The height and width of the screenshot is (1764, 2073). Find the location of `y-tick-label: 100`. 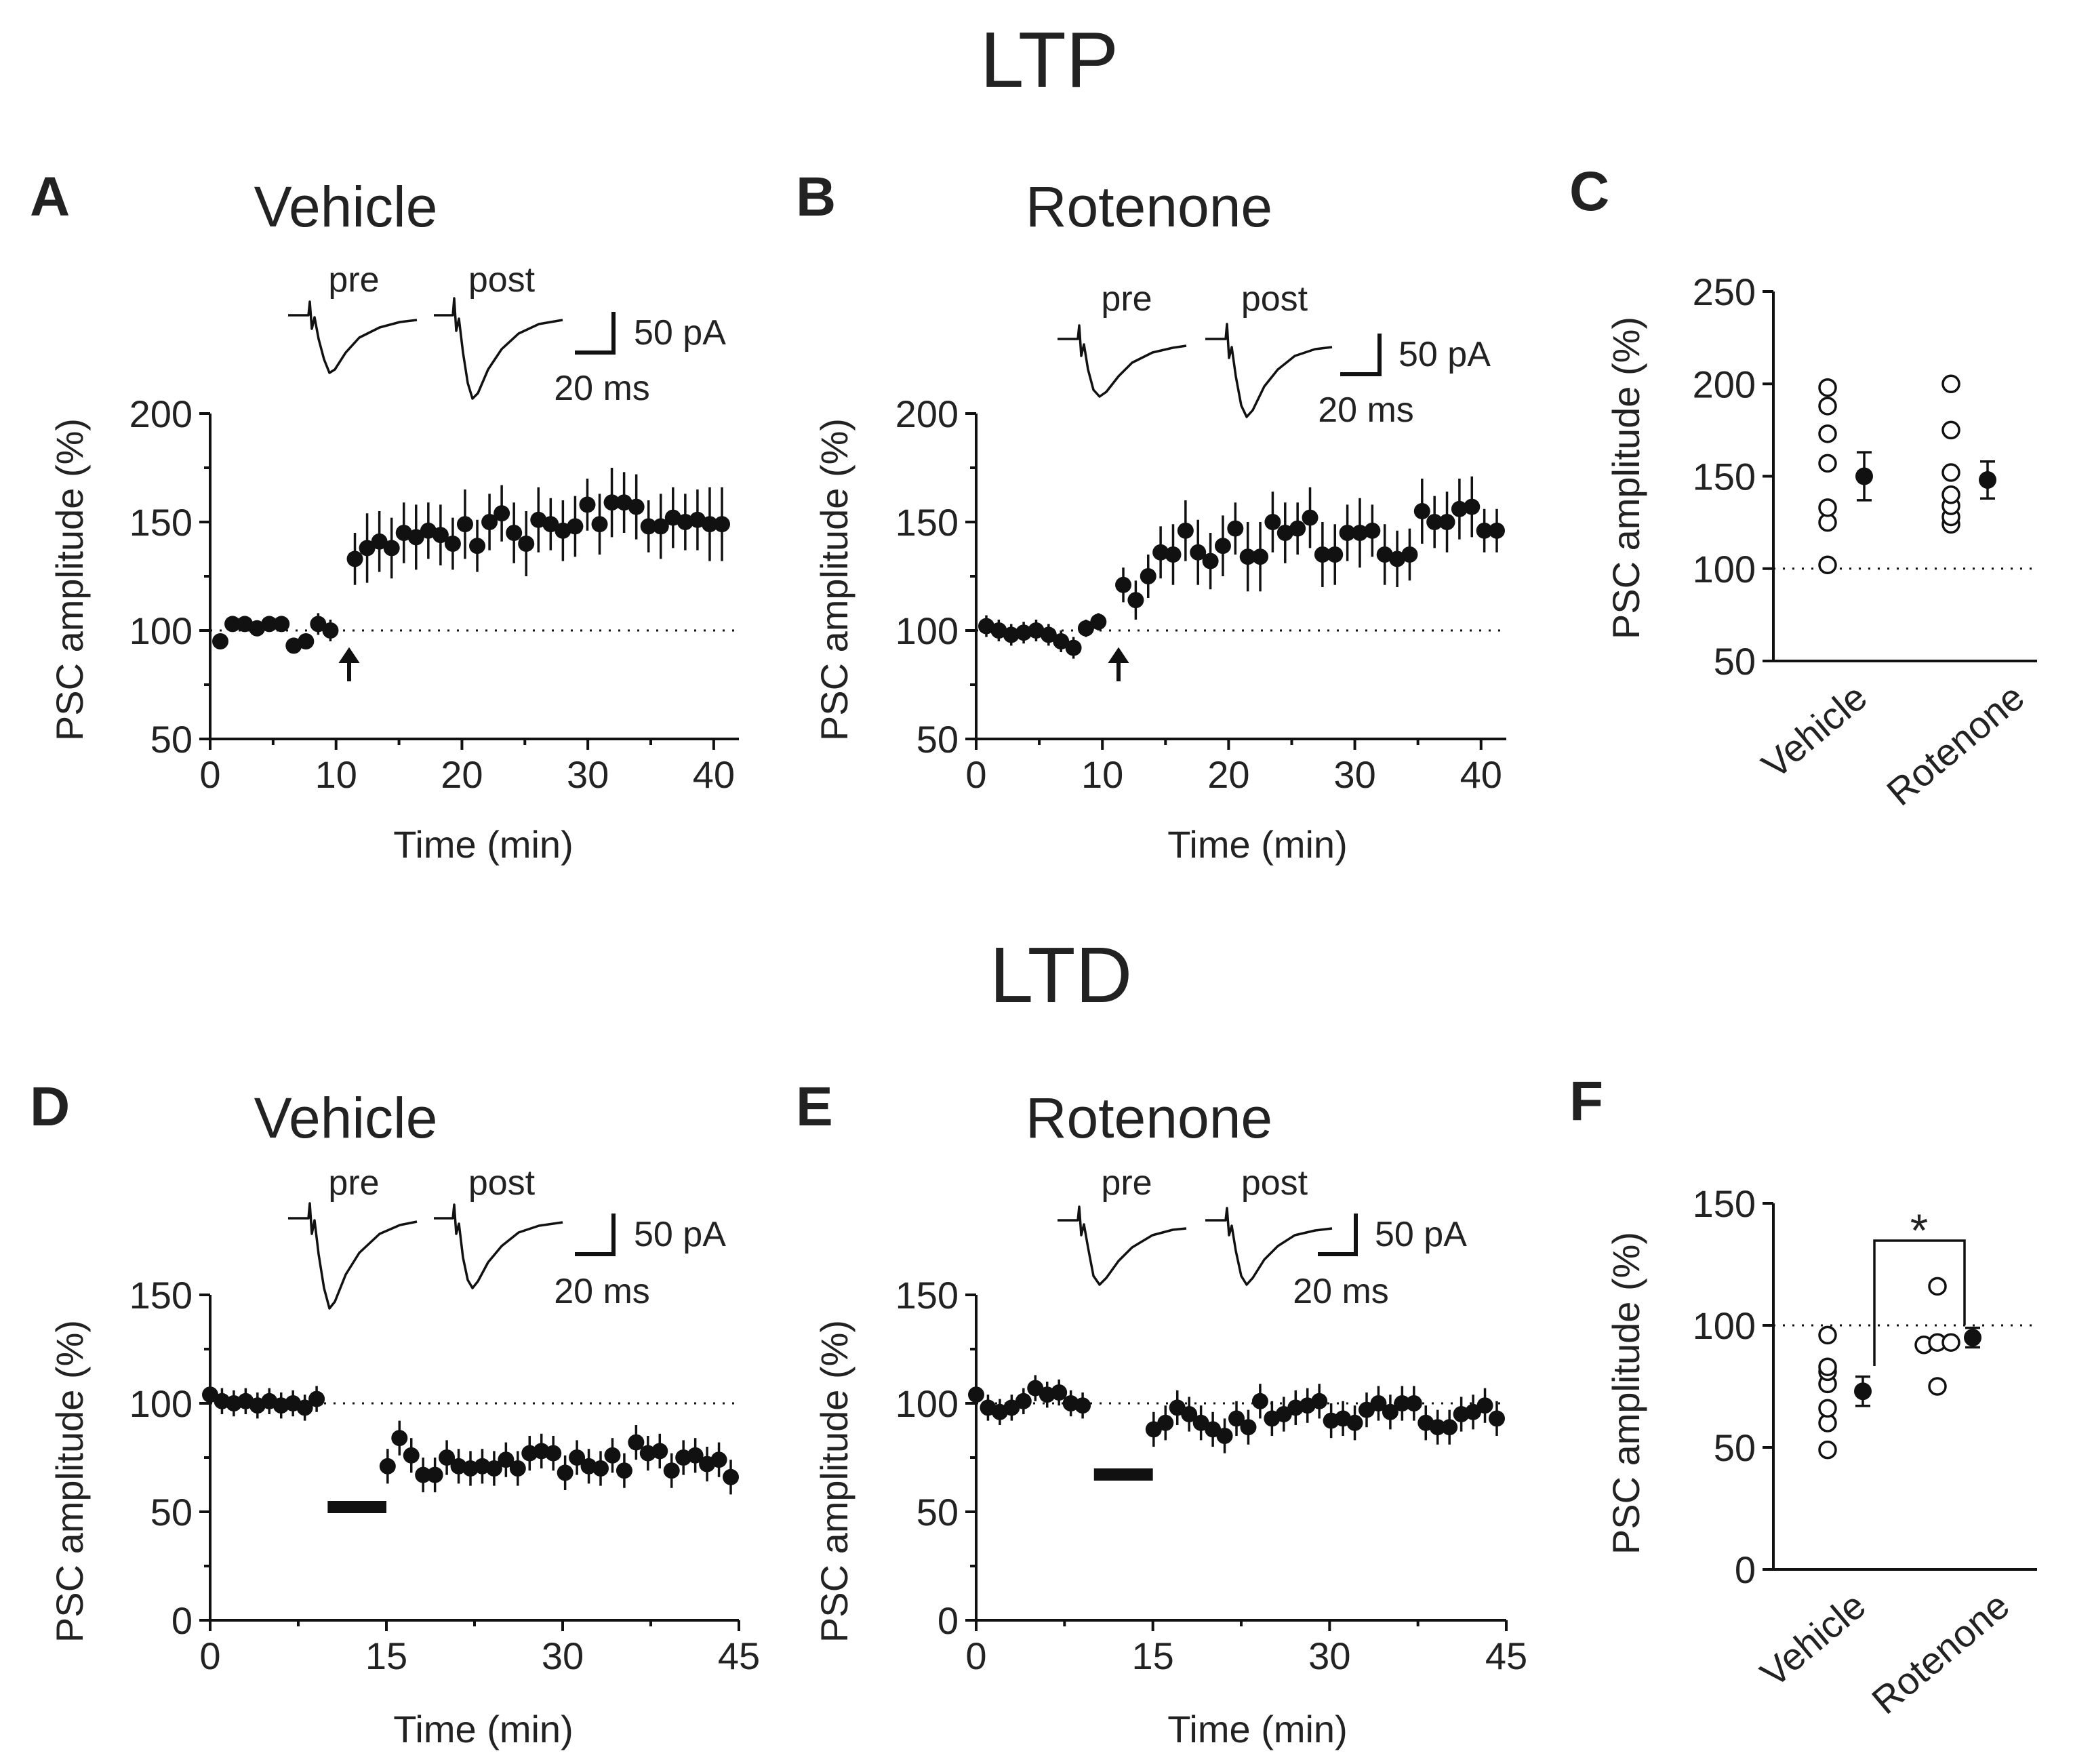

y-tick-label: 100 is located at coordinates (1724, 569).